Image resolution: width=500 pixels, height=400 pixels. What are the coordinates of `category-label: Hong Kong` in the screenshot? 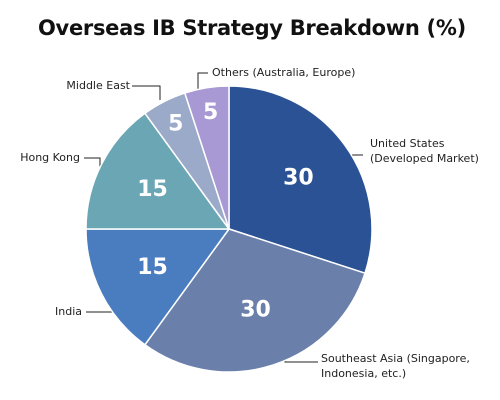 It's located at (50, 157).